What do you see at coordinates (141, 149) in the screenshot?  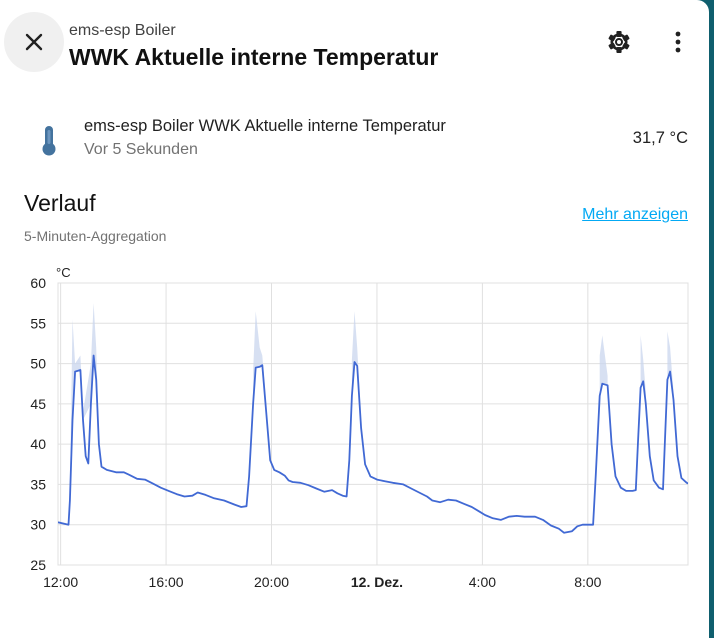 I see `last-changed: Vor 5 Sekunden` at bounding box center [141, 149].